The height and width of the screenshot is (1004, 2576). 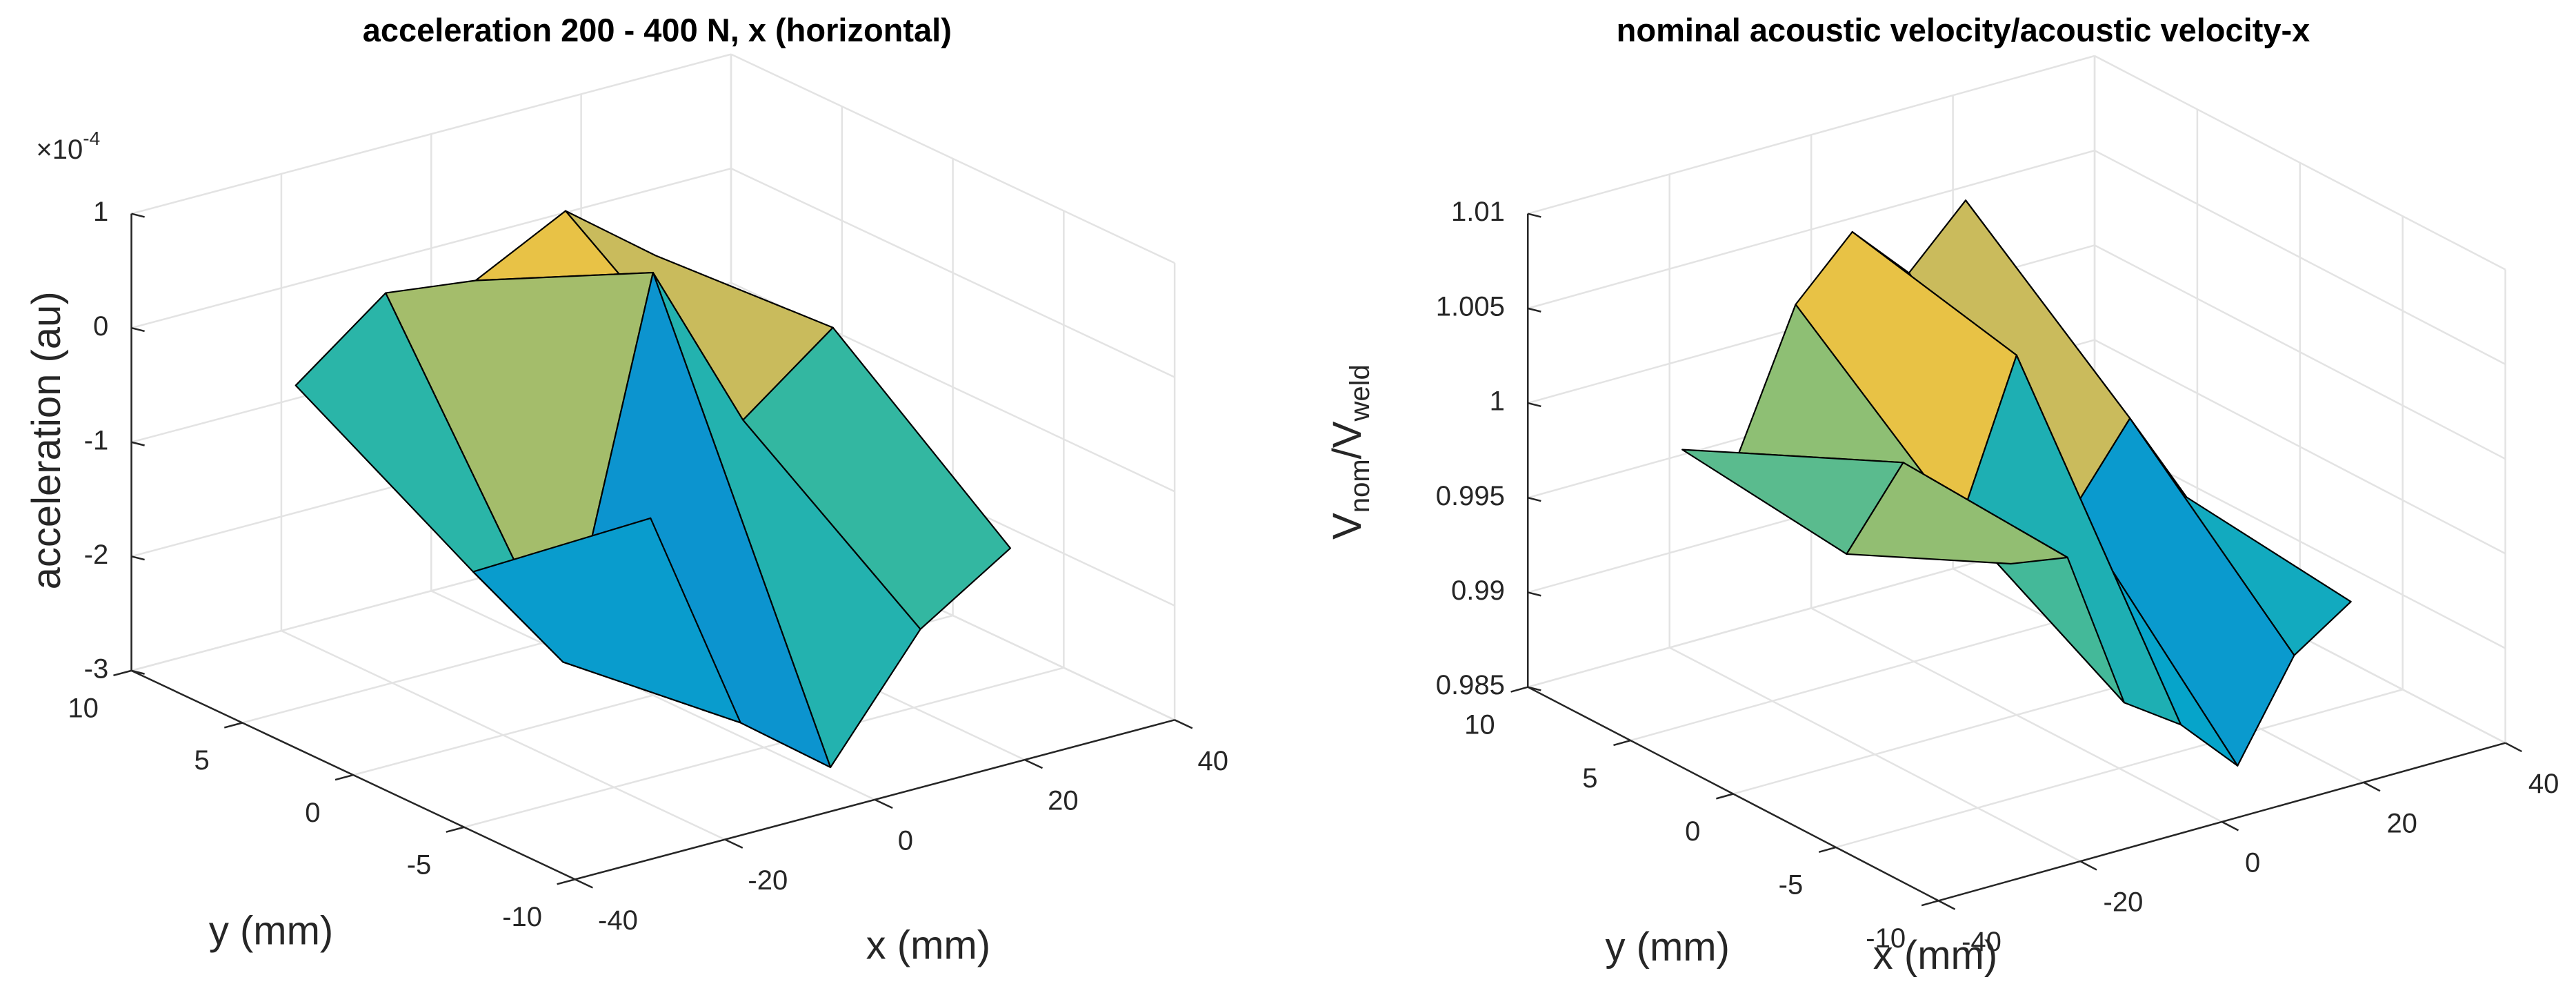 I want to click on z-axis-label-part: V, so click(x=1347, y=526).